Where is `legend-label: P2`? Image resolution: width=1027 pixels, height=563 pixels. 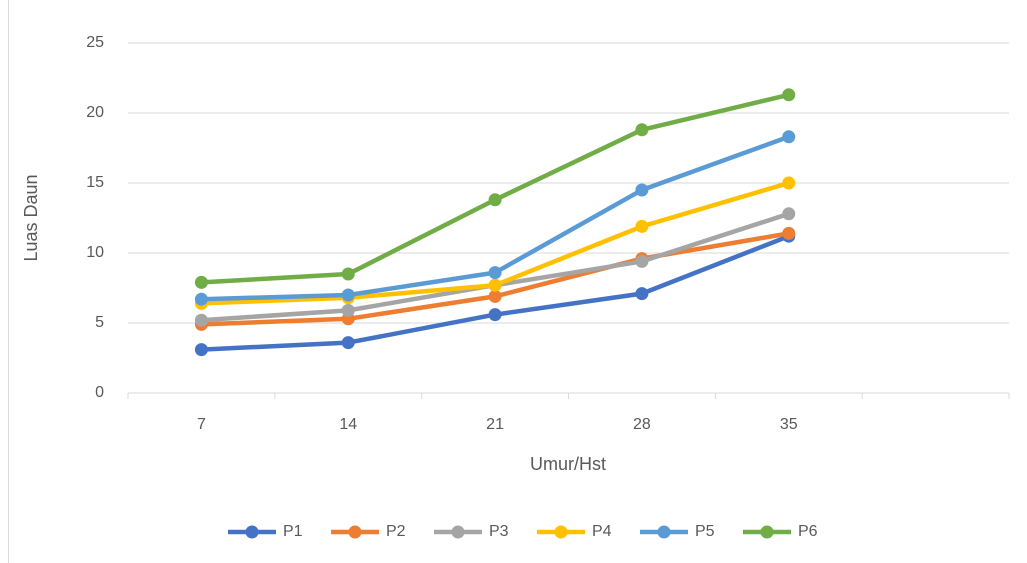 legend-label: P2 is located at coordinates (396, 531).